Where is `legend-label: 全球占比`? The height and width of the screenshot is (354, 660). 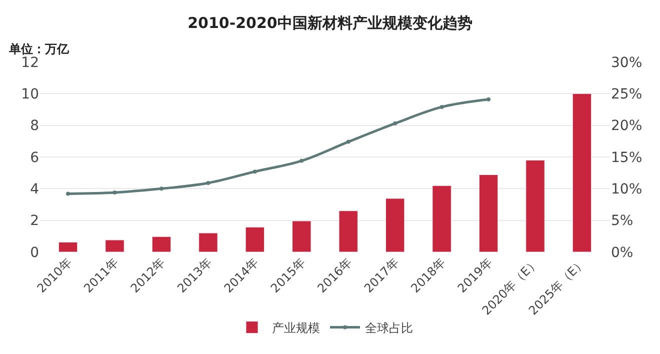 legend-label: 全球占比 is located at coordinates (389, 327).